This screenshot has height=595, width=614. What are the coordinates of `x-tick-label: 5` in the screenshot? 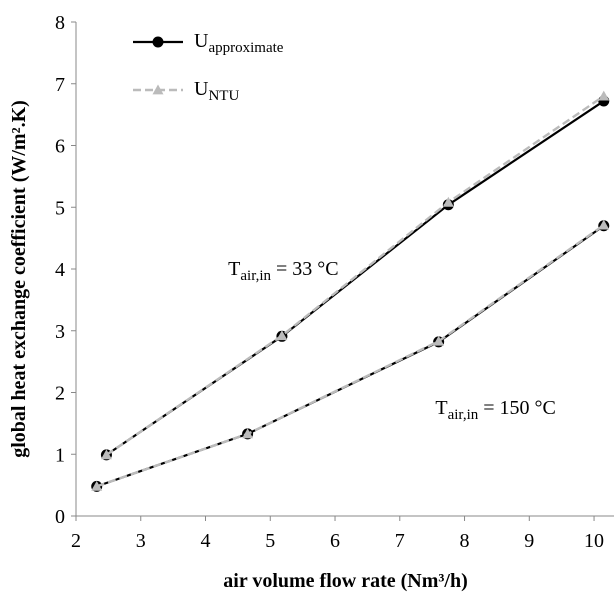 It's located at (270, 541).